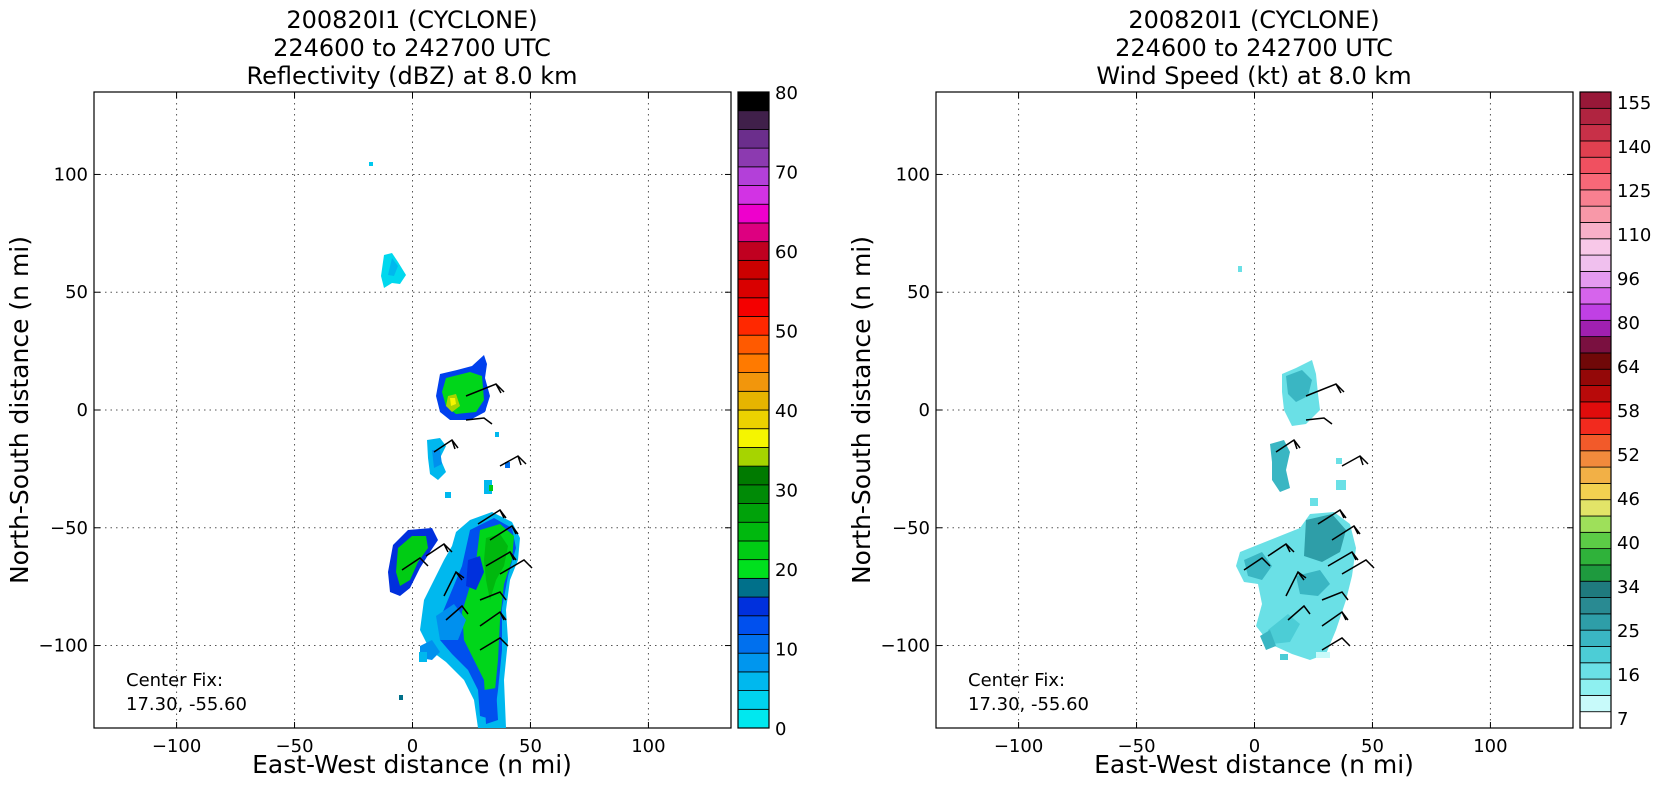 This screenshot has width=1654, height=791. I want to click on panel2-center-fix-label: Center Fix:, so click(1016, 680).